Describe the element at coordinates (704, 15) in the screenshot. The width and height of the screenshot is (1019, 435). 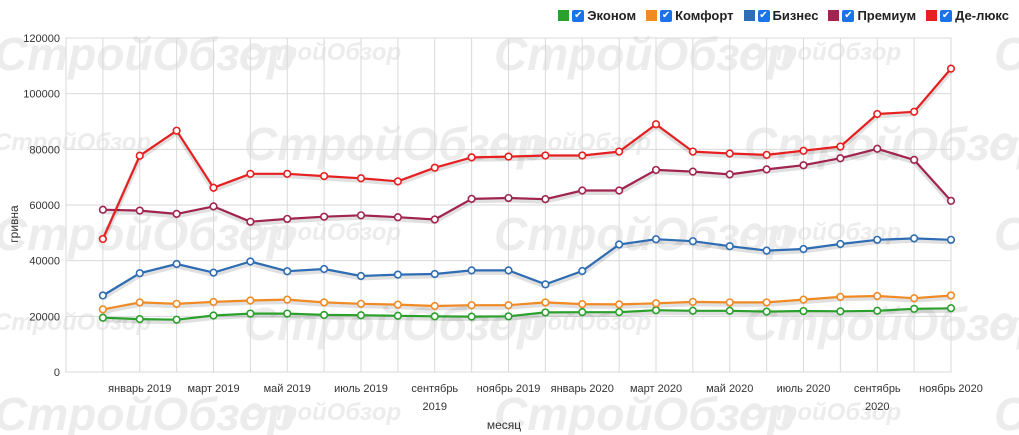
I see `legend-label: Комфорт` at that location.